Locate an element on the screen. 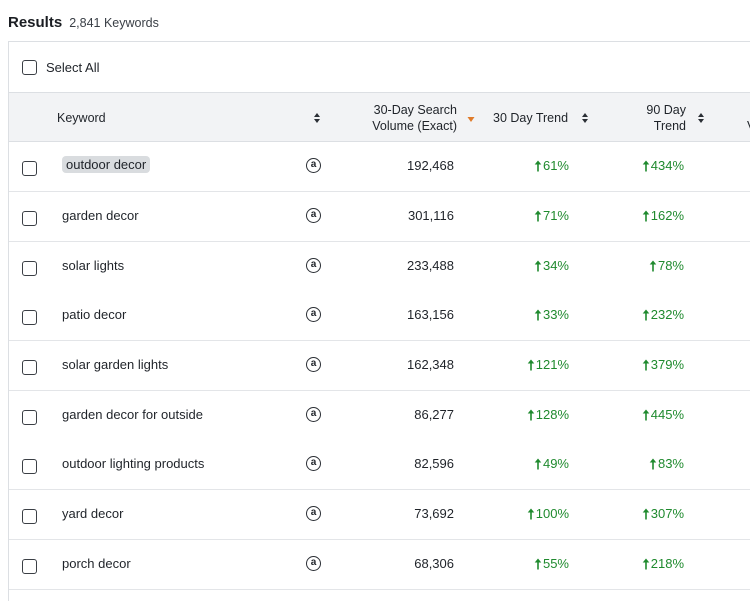 The image size is (750, 601). keyword-cell: solar lights is located at coordinates (93, 265).